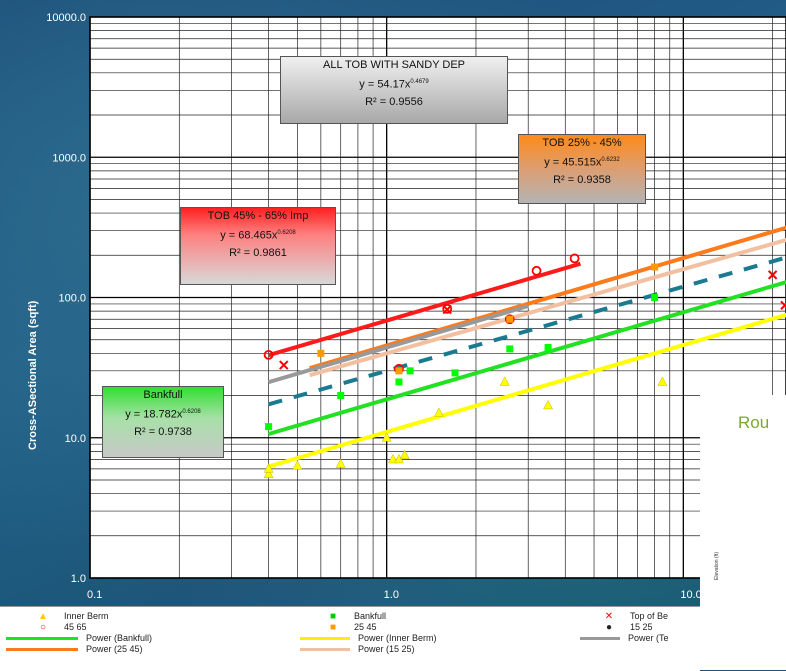 This screenshot has height=671, width=786. Describe the element at coordinates (394, 65) in the screenshot. I see `eqbox-title: ALL TOB WITH SANDY DEP` at that location.